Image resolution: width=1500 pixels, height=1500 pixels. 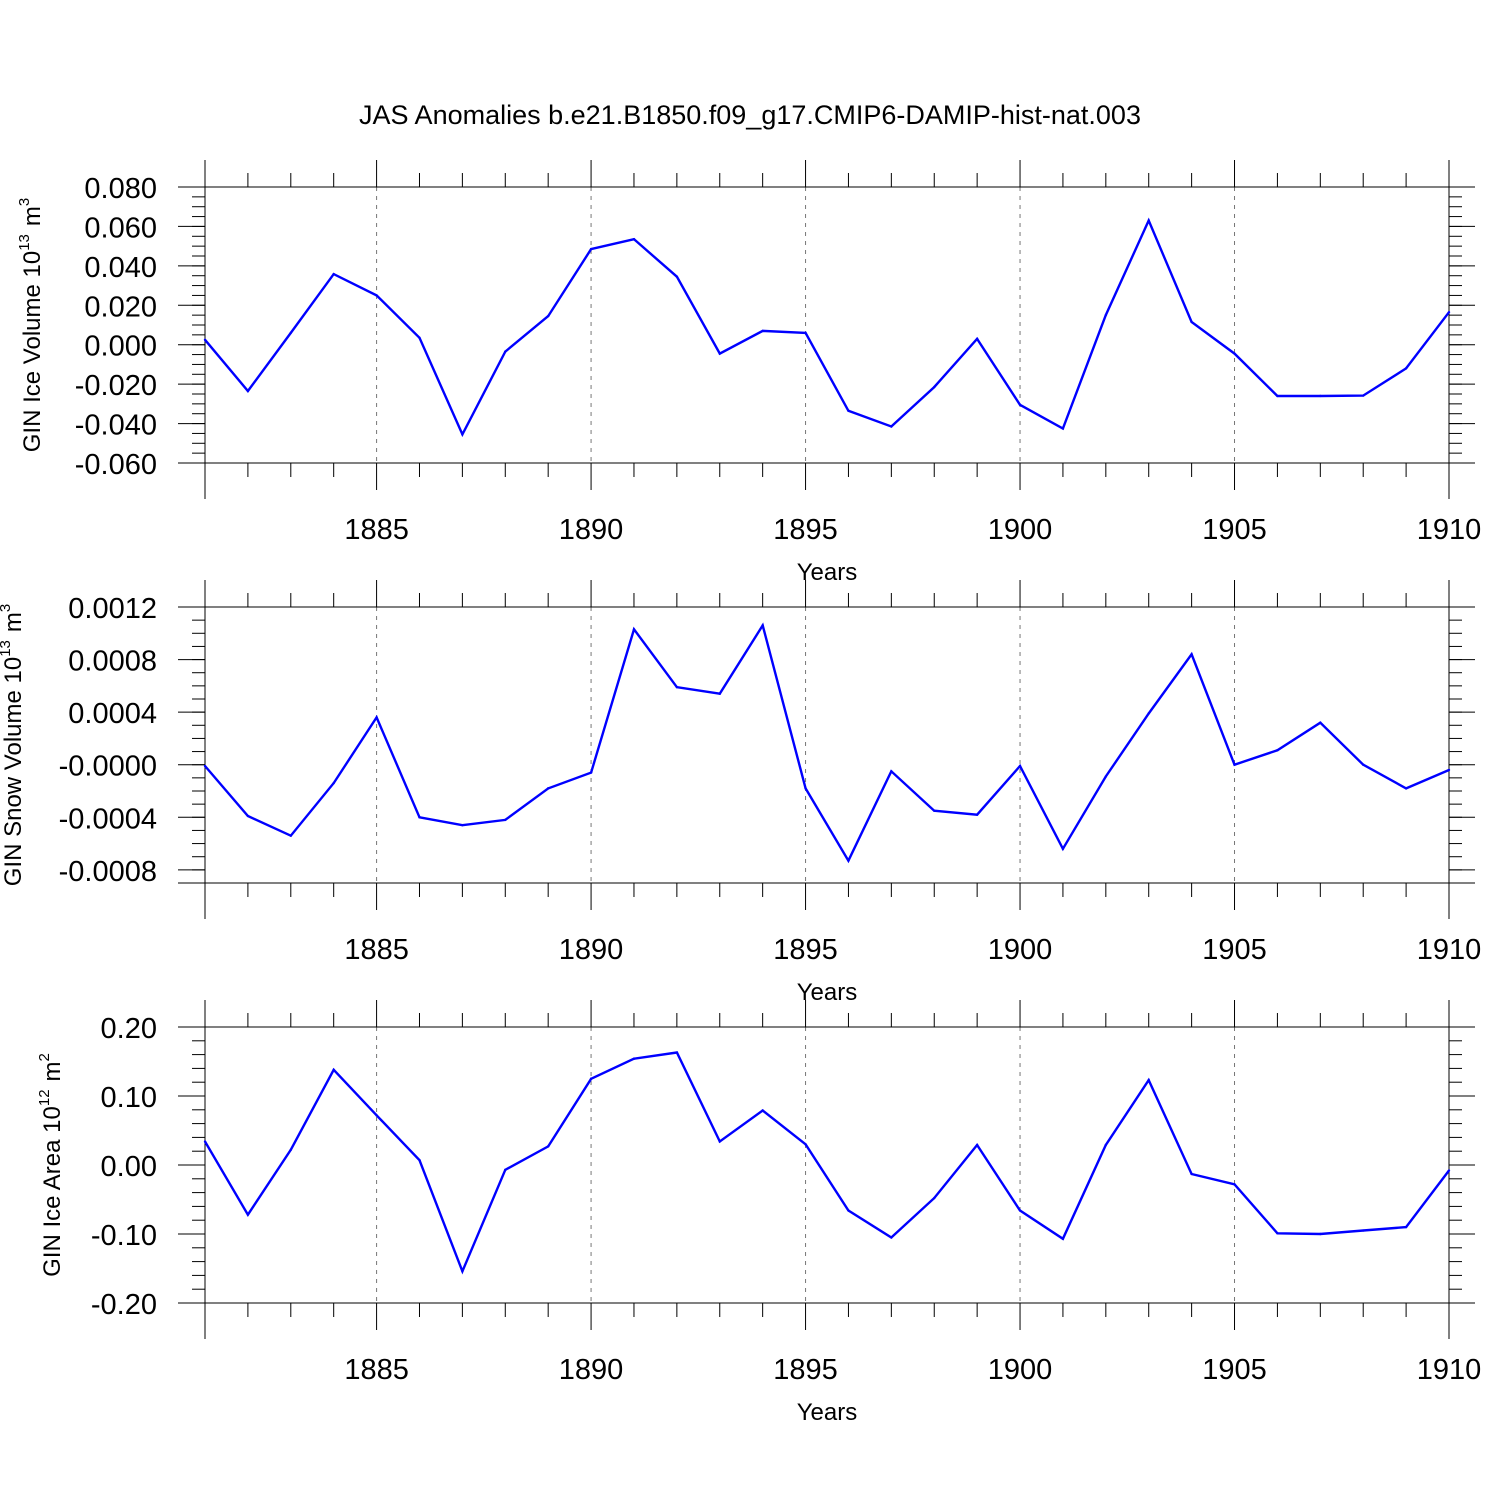 What do you see at coordinates (1234, 1370) in the screenshot?
I see `x-tick-label: 1905` at bounding box center [1234, 1370].